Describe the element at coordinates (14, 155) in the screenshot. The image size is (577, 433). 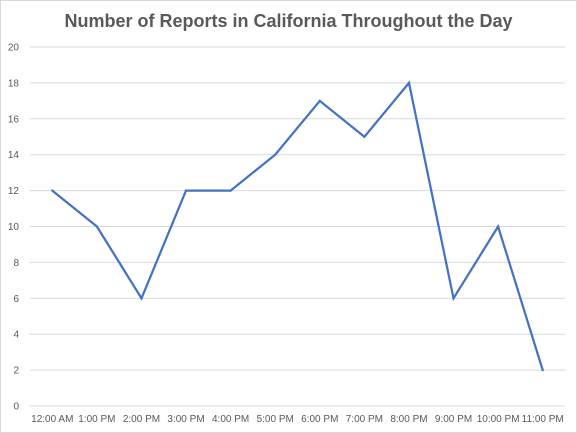
I see `y-tick-label: 14` at that location.